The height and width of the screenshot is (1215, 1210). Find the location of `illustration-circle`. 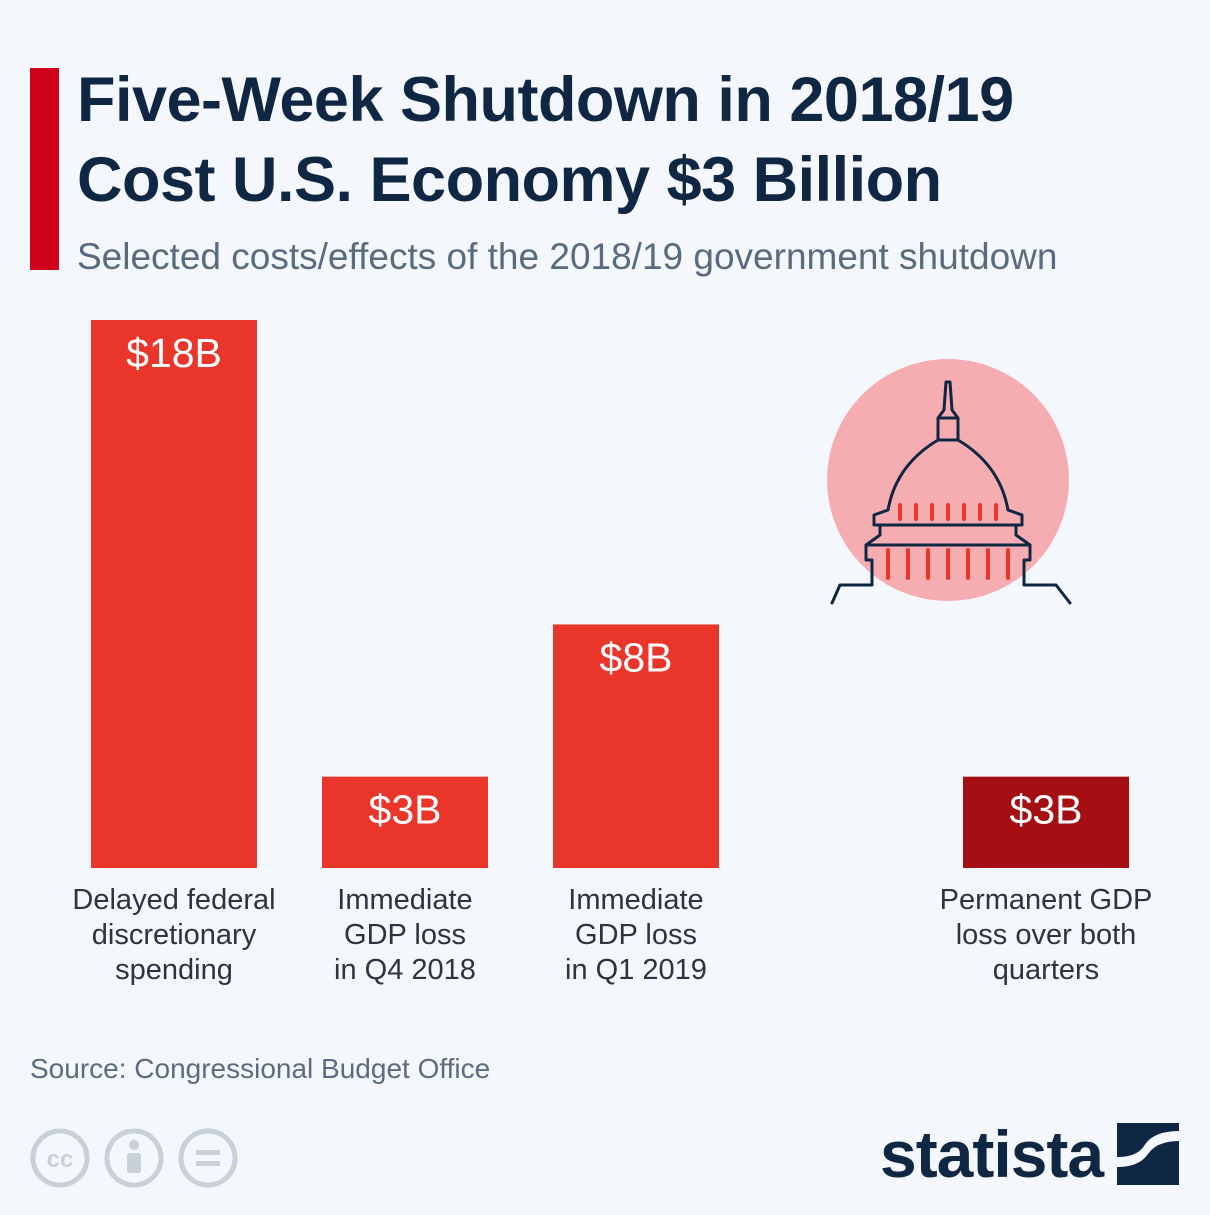

illustration-circle is located at coordinates (948, 480).